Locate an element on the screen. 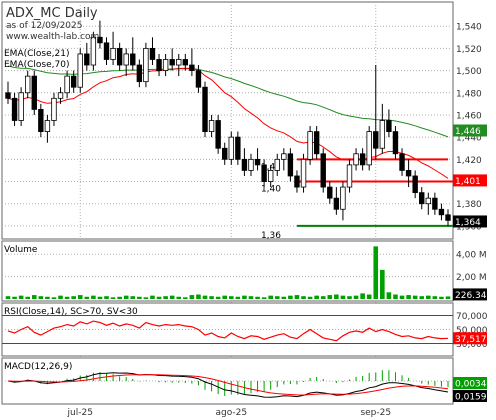  price-last-tag: 1,401 is located at coordinates (470, 180).